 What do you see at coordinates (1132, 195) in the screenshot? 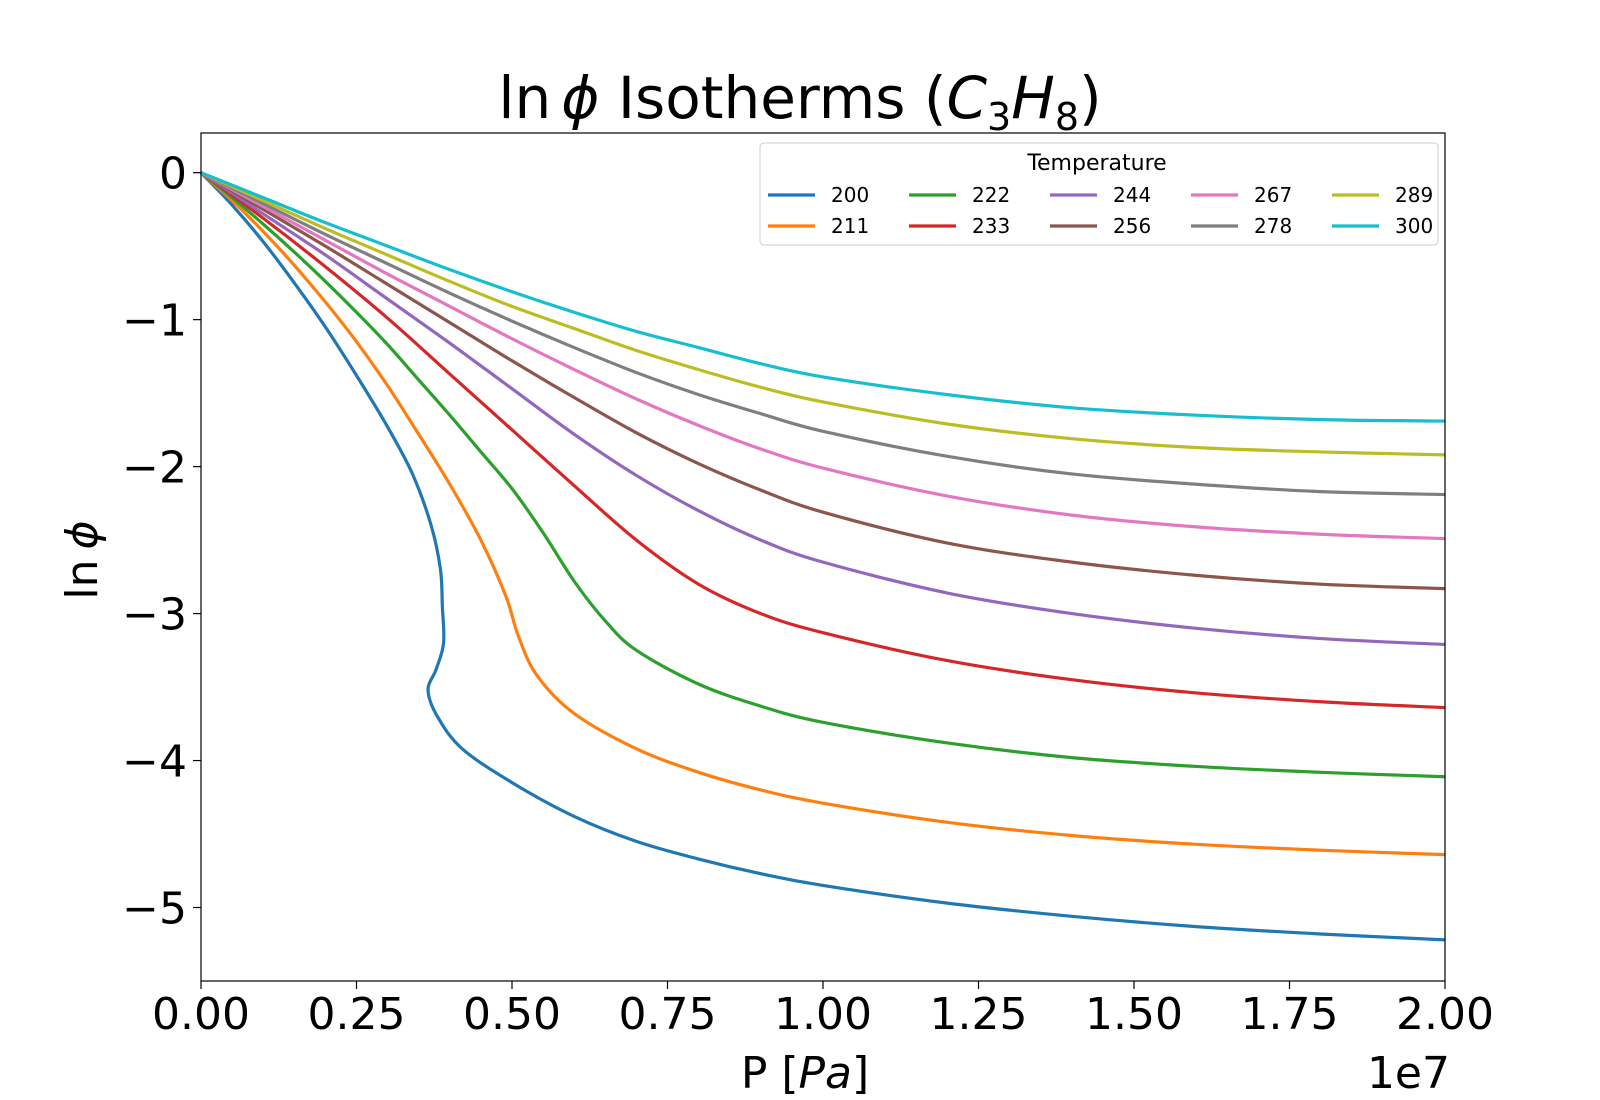
I see `legend-label-244: 244` at bounding box center [1132, 195].